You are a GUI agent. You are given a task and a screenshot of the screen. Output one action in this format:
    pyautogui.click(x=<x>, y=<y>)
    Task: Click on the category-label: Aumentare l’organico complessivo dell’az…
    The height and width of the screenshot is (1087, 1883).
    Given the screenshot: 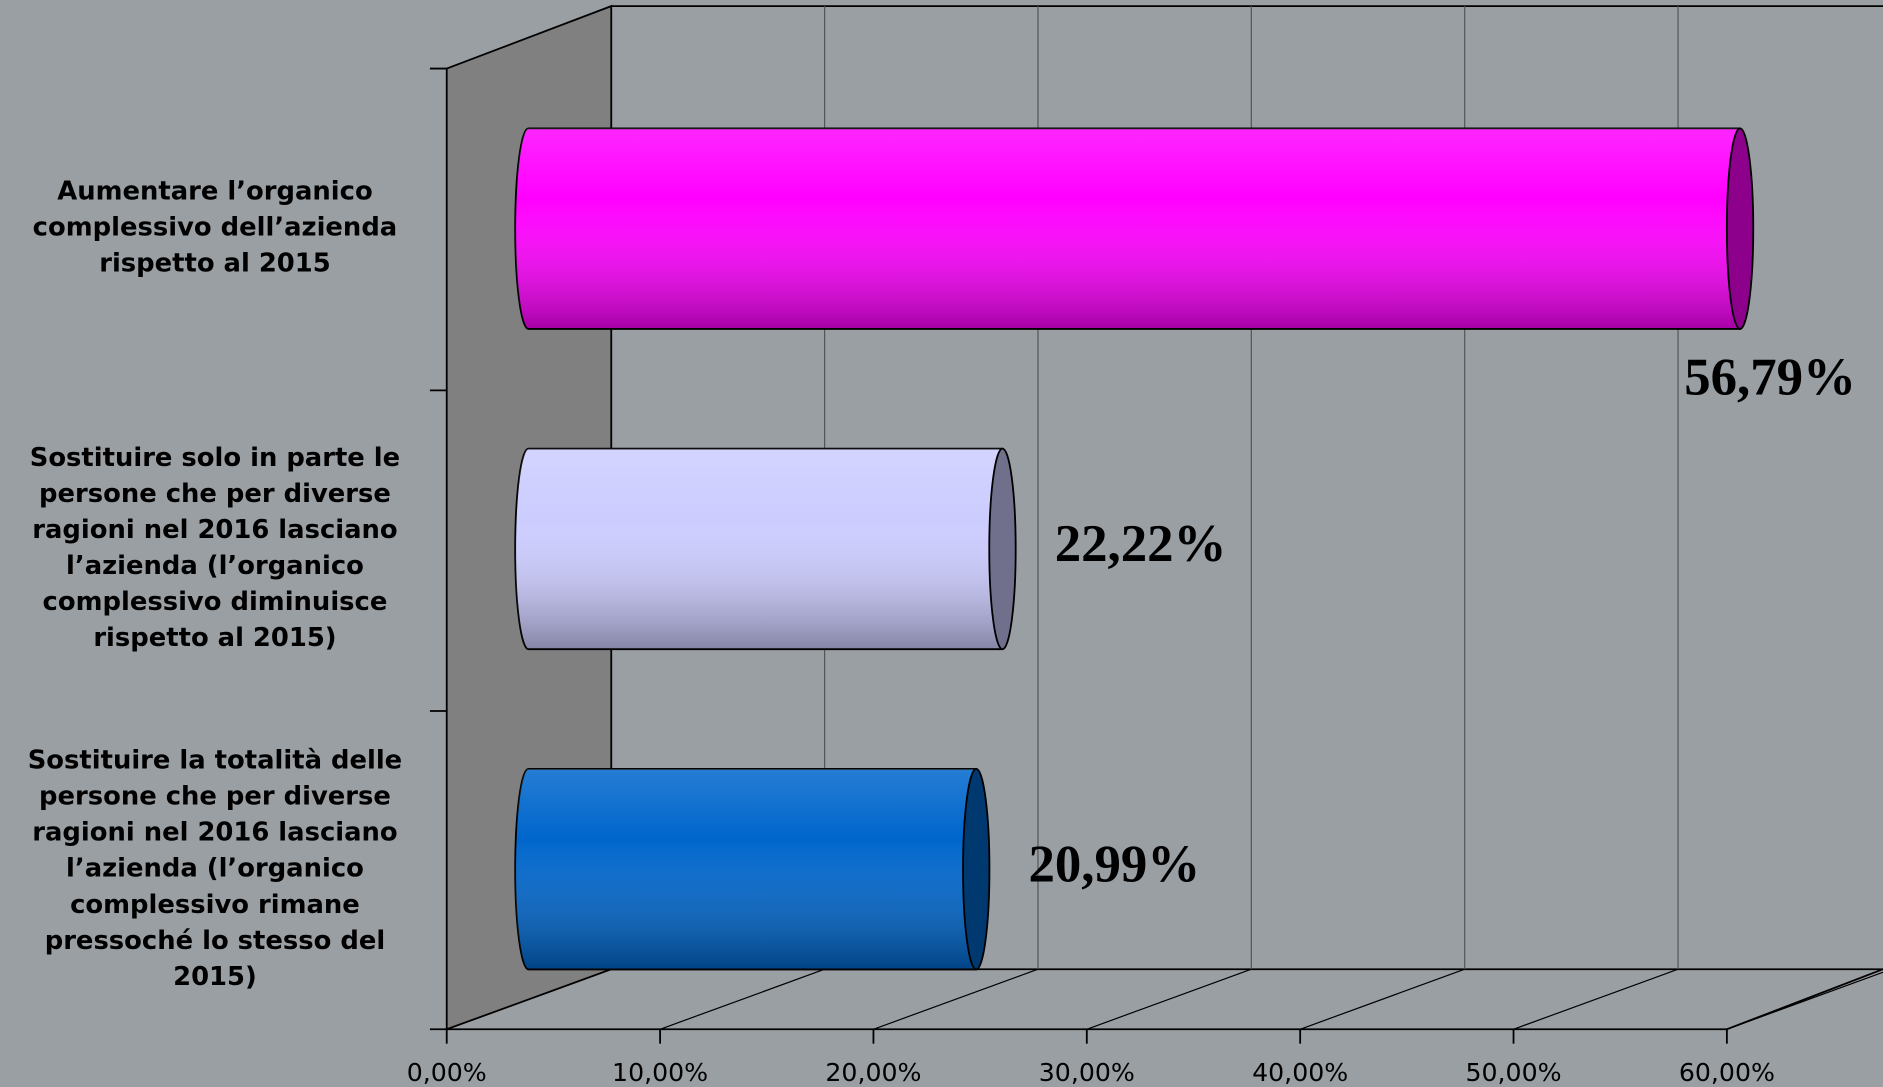 What is the action you would take?
    pyautogui.click(x=215, y=228)
    